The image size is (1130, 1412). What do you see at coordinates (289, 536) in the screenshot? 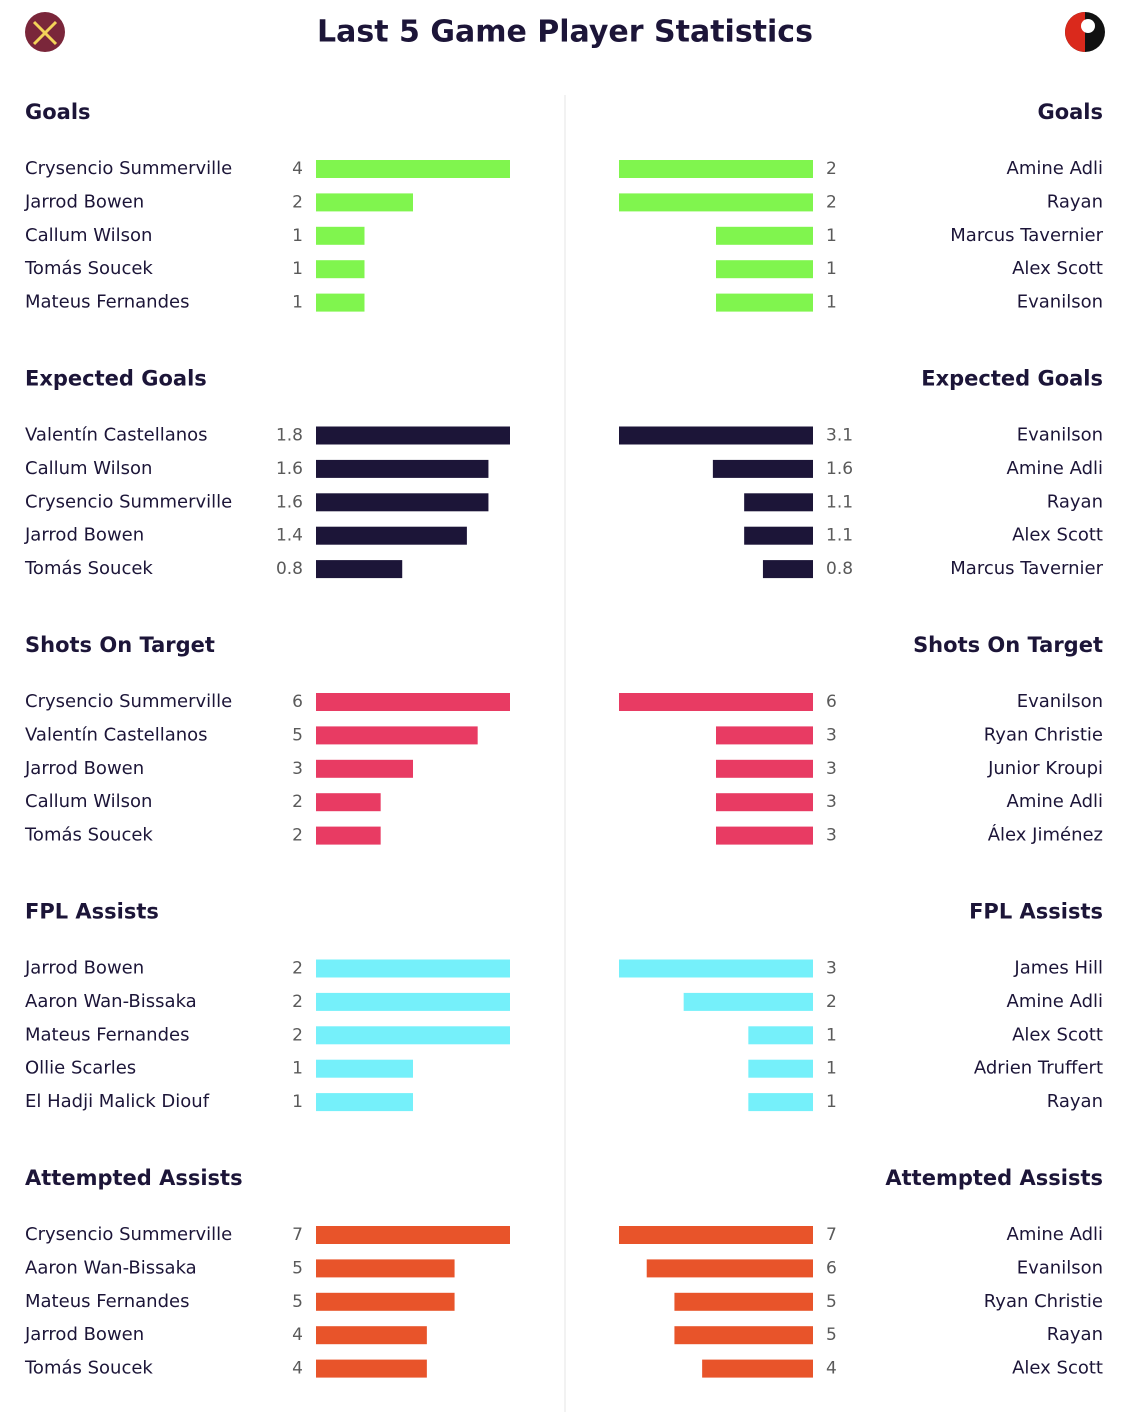
I see `value-label: 1.4` at bounding box center [289, 536].